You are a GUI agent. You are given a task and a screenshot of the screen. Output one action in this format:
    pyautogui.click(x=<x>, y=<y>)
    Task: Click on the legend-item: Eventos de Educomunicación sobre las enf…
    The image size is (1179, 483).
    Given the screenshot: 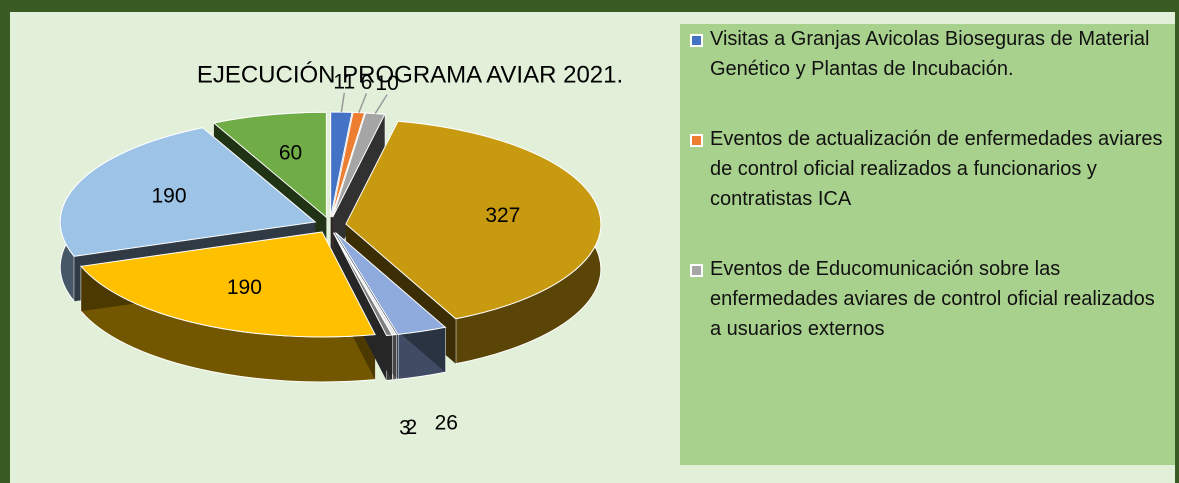 What is the action you would take?
    pyautogui.click(x=930, y=299)
    